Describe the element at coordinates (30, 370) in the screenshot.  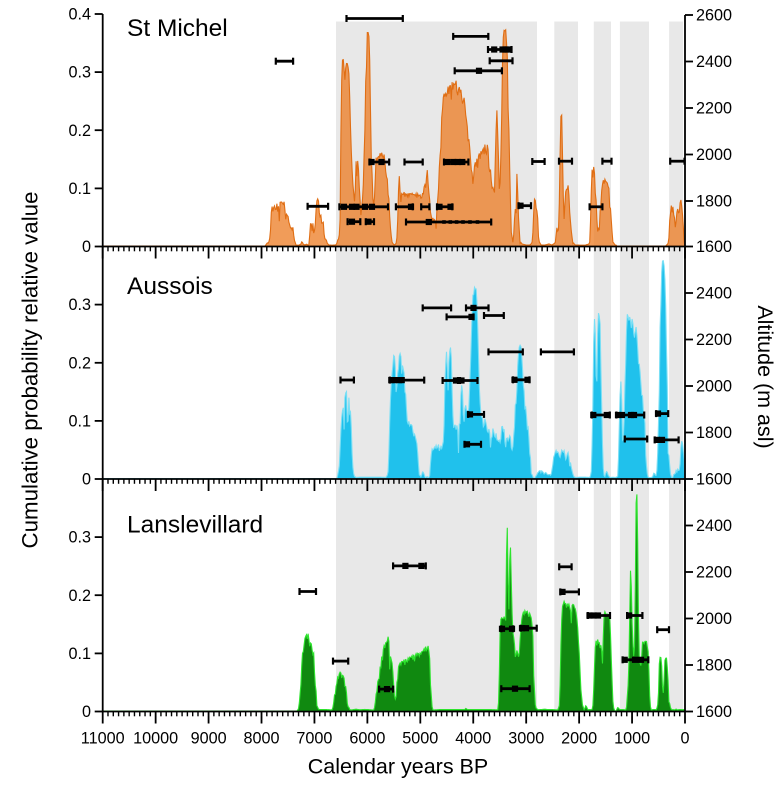
I see `svg-text:Cumulative probability relativ: Cumulative probability relative value` at that location.